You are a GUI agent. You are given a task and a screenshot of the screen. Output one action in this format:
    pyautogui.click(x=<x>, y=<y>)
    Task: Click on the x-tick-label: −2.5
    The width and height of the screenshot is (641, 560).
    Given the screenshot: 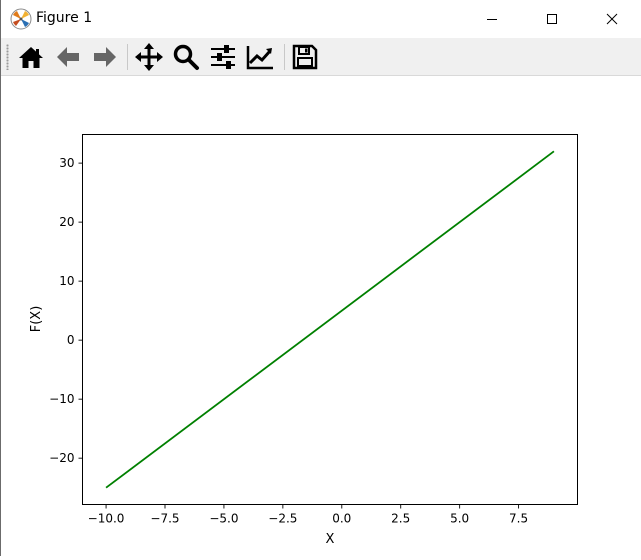 What is the action you would take?
    pyautogui.click(x=282, y=519)
    